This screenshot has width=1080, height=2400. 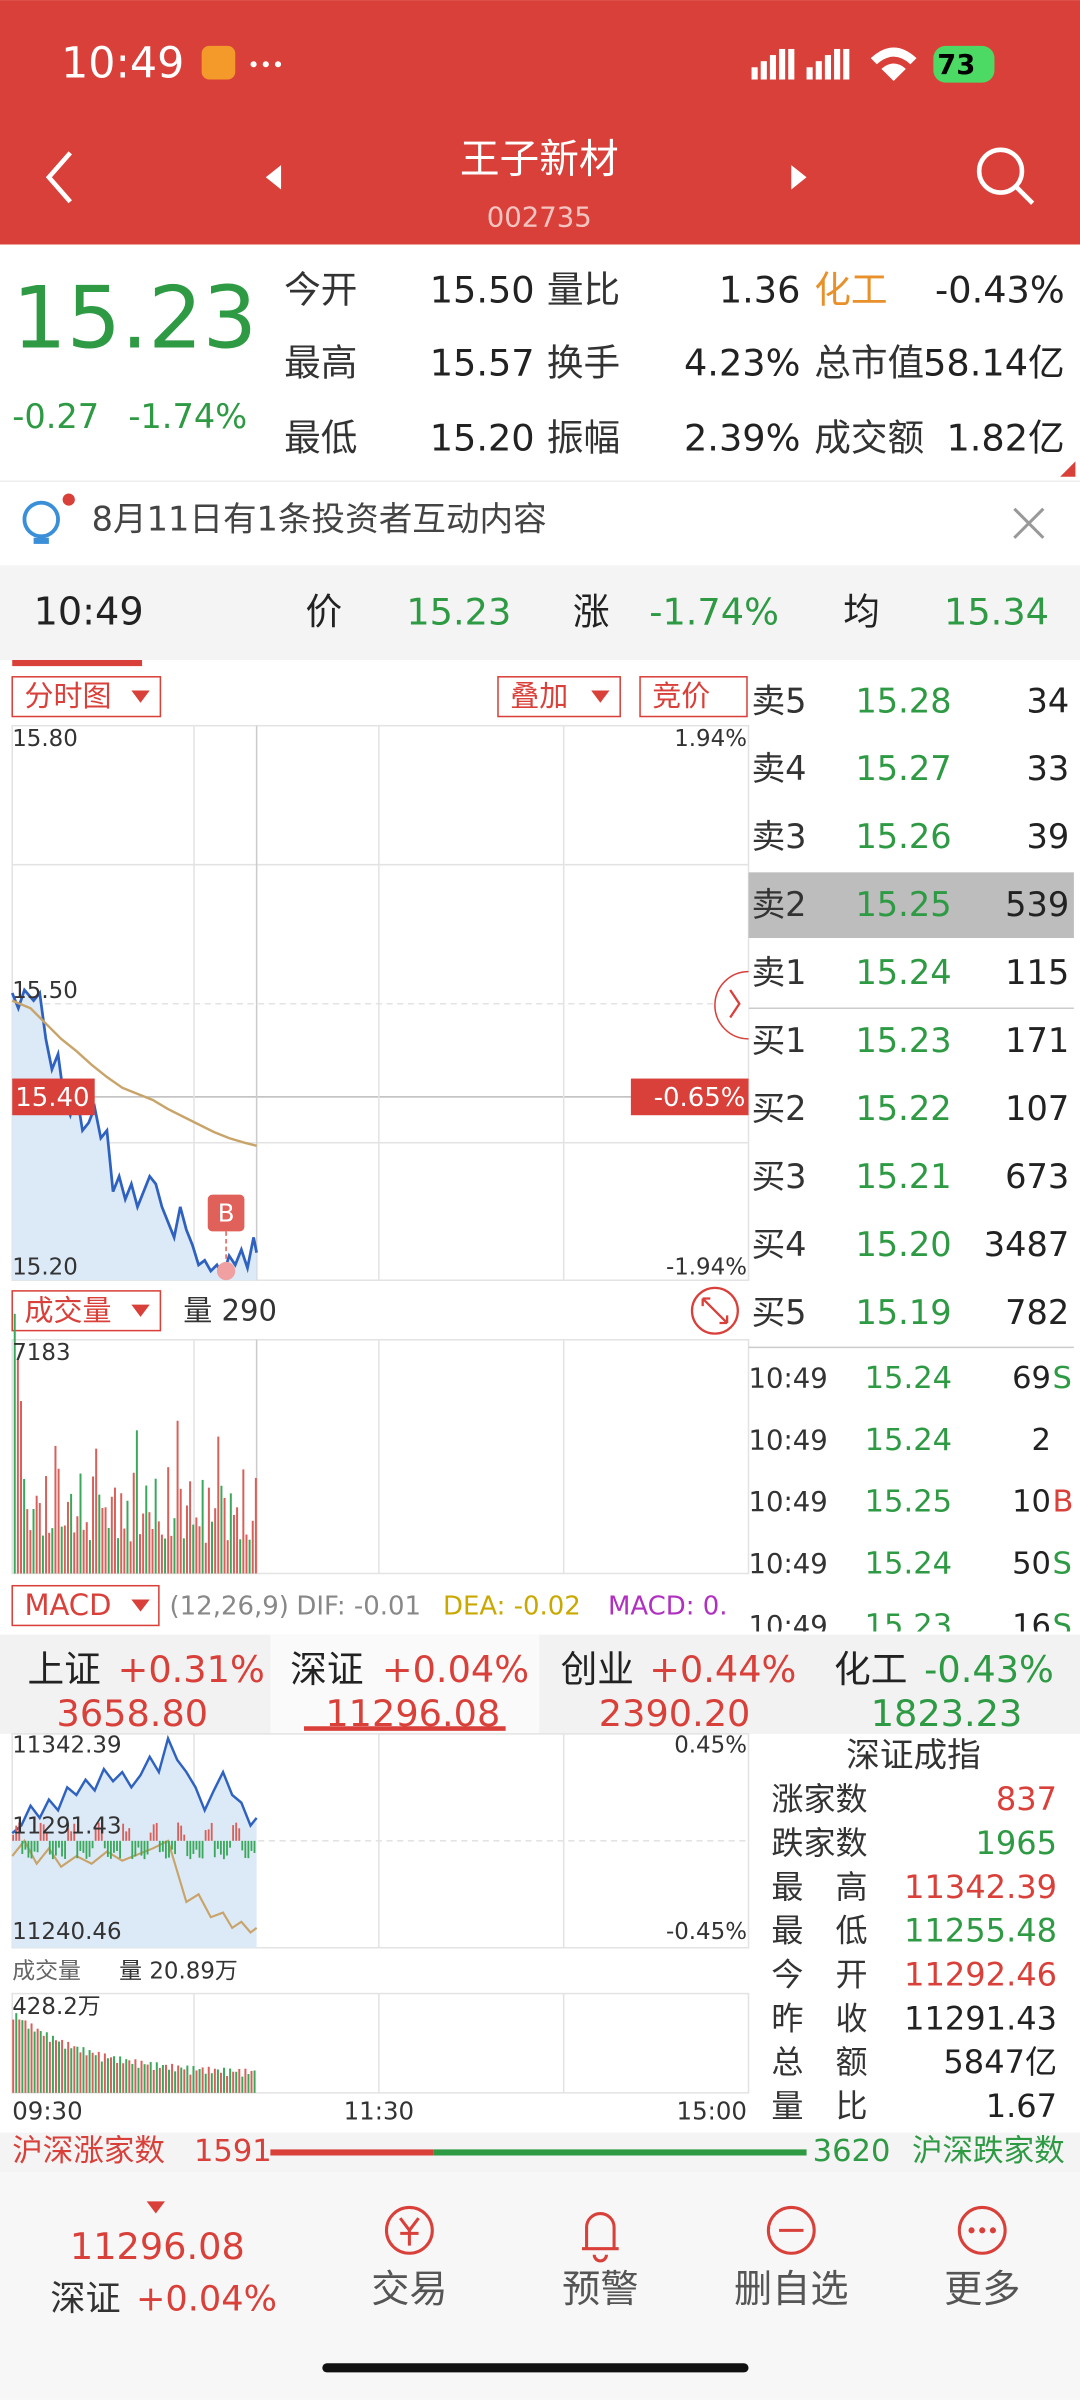 I want to click on bulb-icon, so click(x=48, y=518).